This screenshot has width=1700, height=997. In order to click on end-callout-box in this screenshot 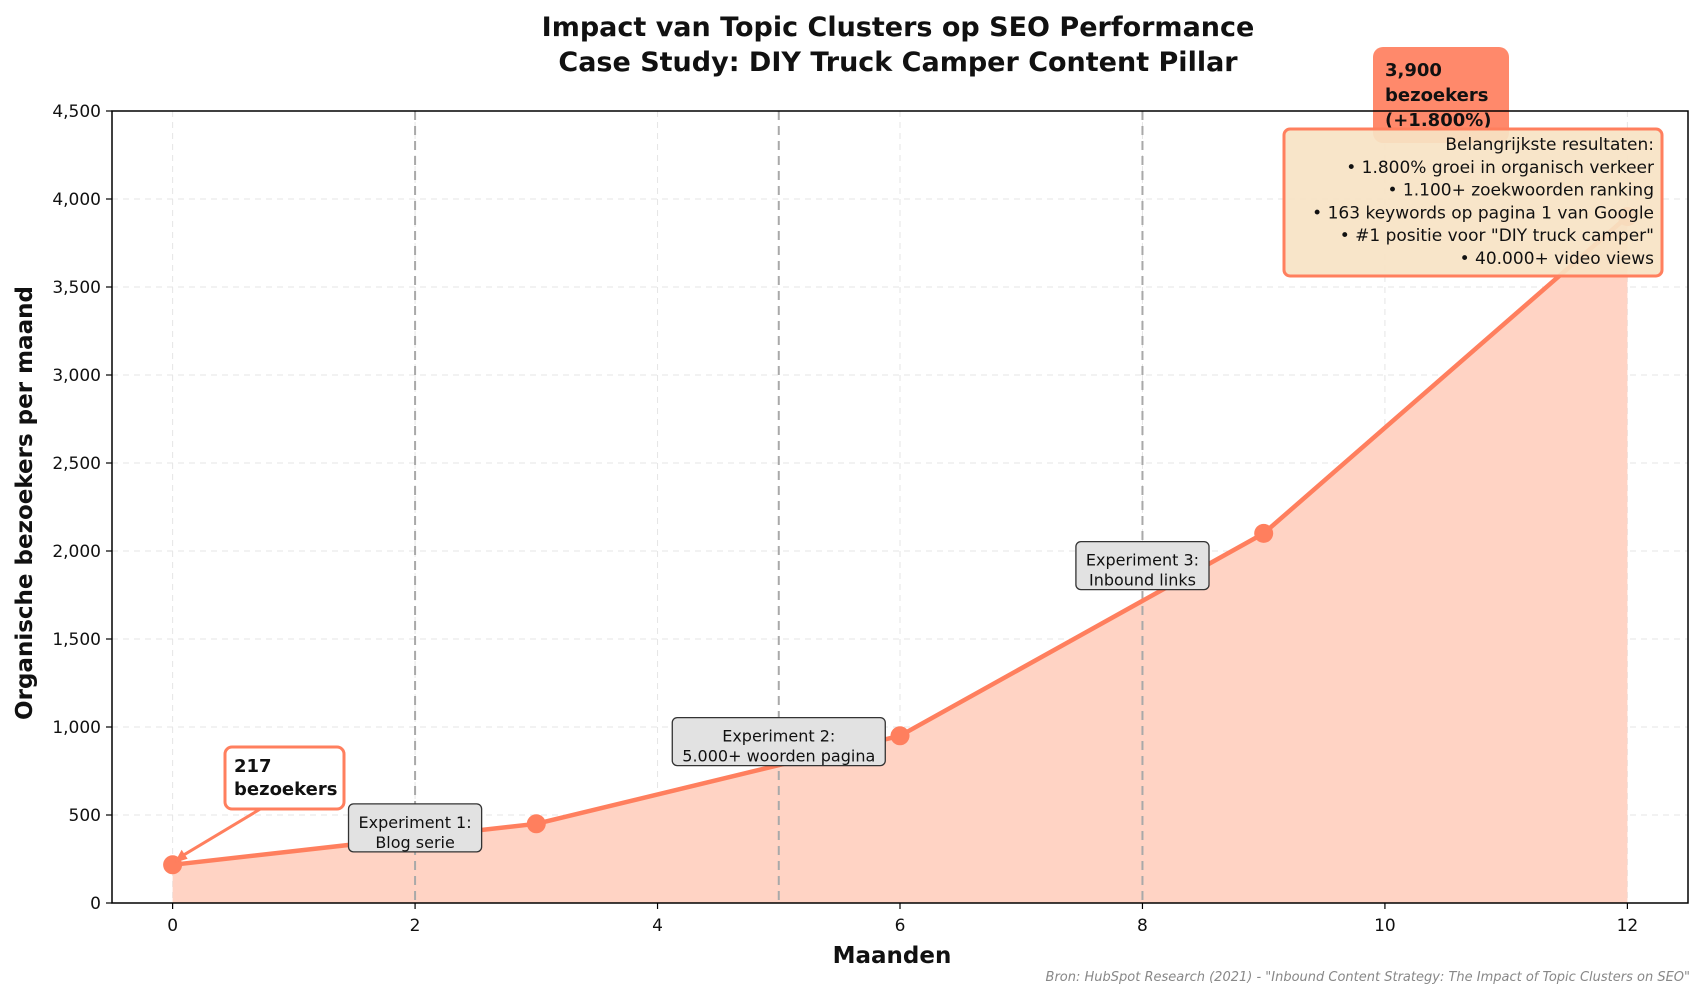, I will do `click(1441, 95)`.